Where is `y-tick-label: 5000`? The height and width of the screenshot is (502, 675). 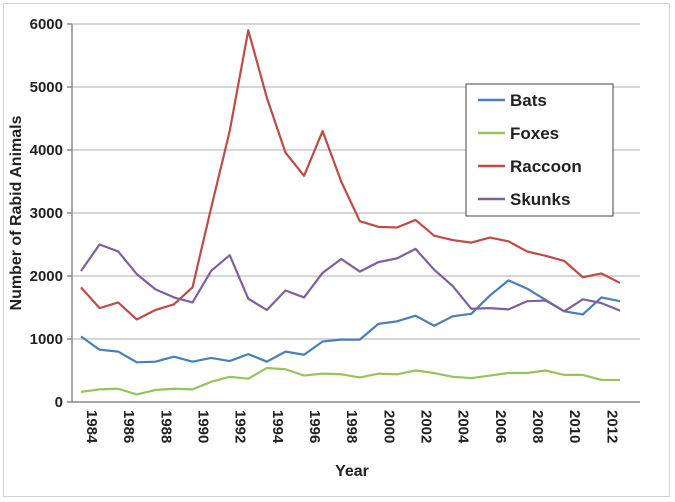 y-tick-label: 5000 is located at coordinates (46, 87).